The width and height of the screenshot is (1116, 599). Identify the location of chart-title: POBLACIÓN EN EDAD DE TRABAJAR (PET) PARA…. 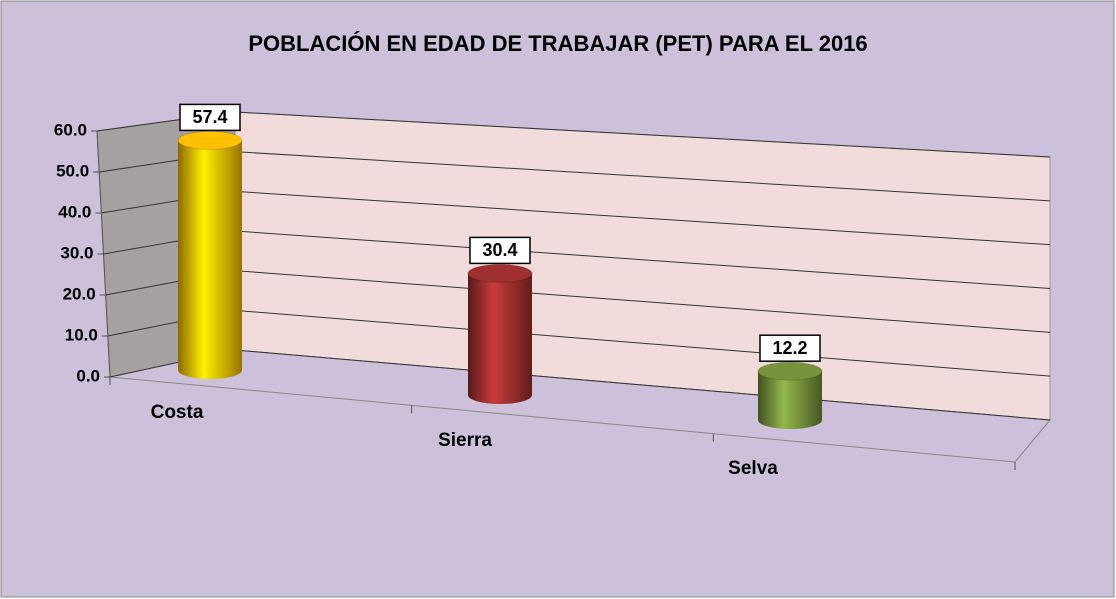
(557, 43).